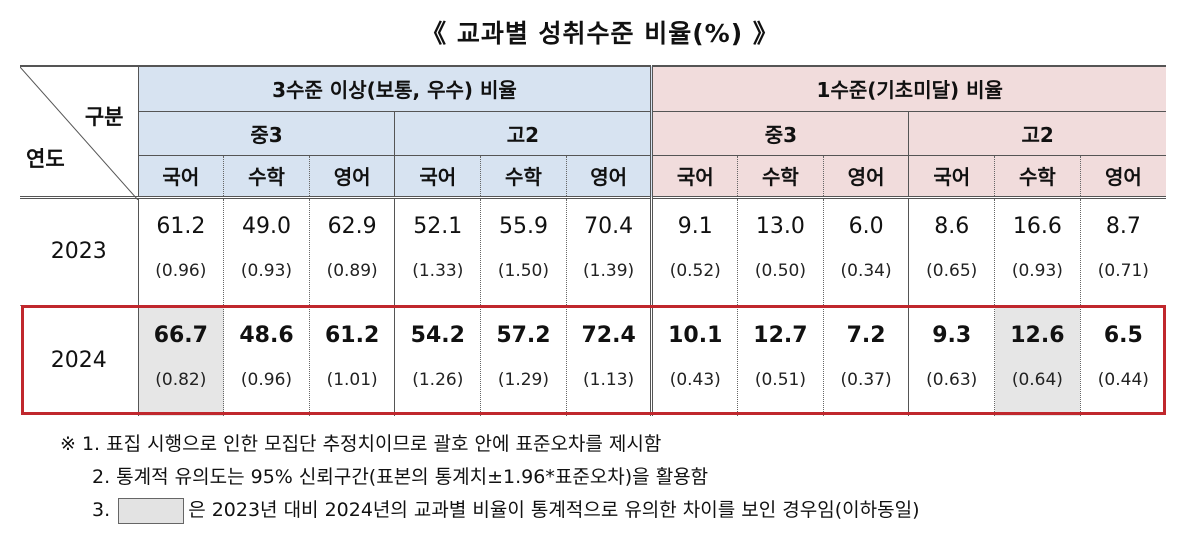 This screenshot has height=535, width=1200. Describe the element at coordinates (395, 88) in the screenshot. I see `group-header-level3: 3수준 이상(보통, 우수) 비율` at that location.